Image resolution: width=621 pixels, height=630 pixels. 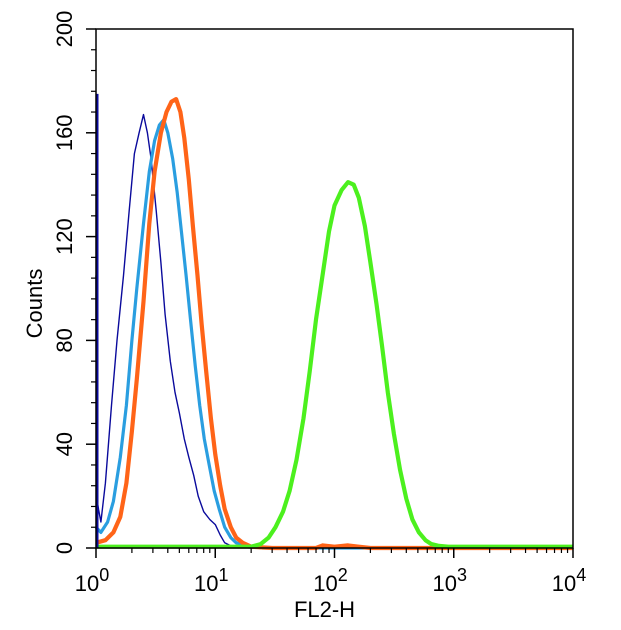 What do you see at coordinates (450, 580) in the screenshot?
I see `x-tick-label: 10³` at bounding box center [450, 580].